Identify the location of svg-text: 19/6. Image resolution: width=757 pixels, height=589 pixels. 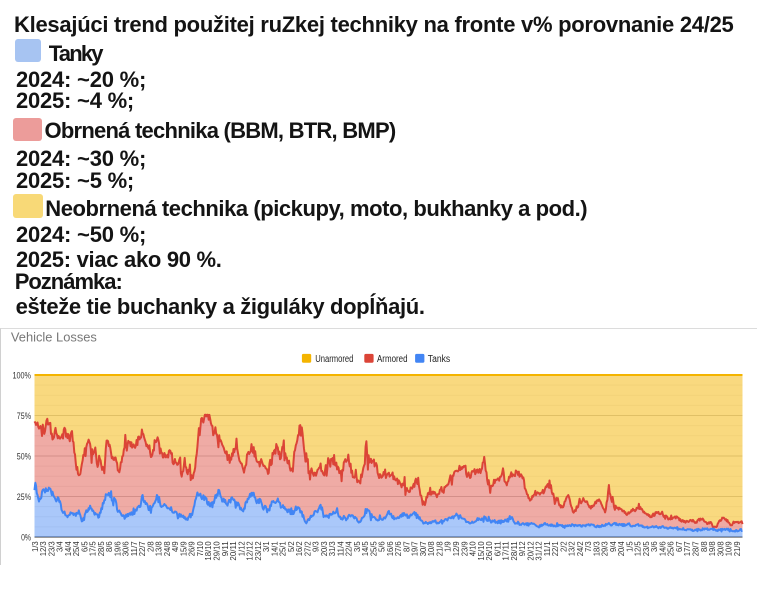
(117, 548).